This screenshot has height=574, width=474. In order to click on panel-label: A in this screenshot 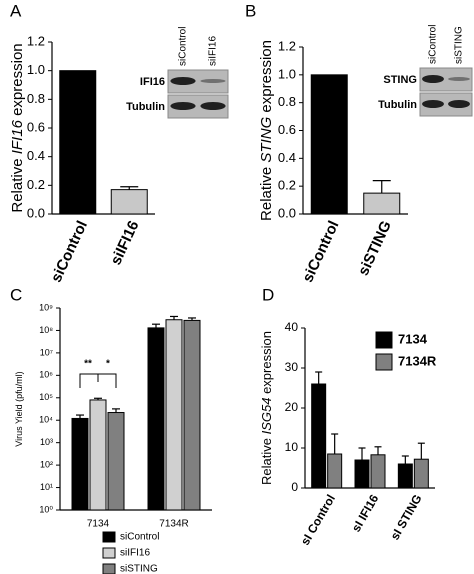, I will do `click(16, 10)`.